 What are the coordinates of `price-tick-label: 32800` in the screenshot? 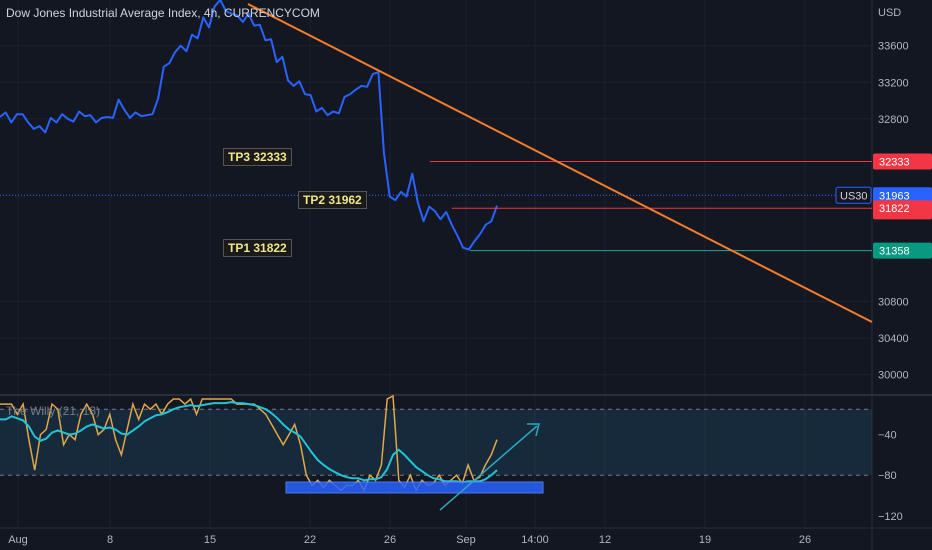 It's located at (893, 120).